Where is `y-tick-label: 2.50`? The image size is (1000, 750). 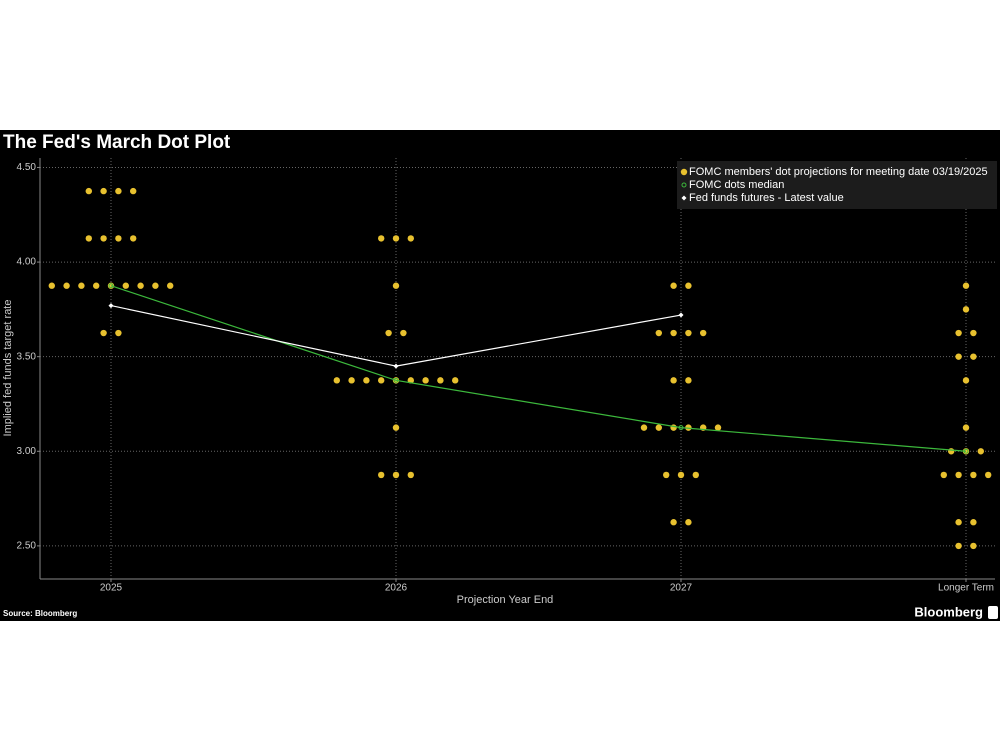 y-tick-label: 2.50 is located at coordinates (27, 546).